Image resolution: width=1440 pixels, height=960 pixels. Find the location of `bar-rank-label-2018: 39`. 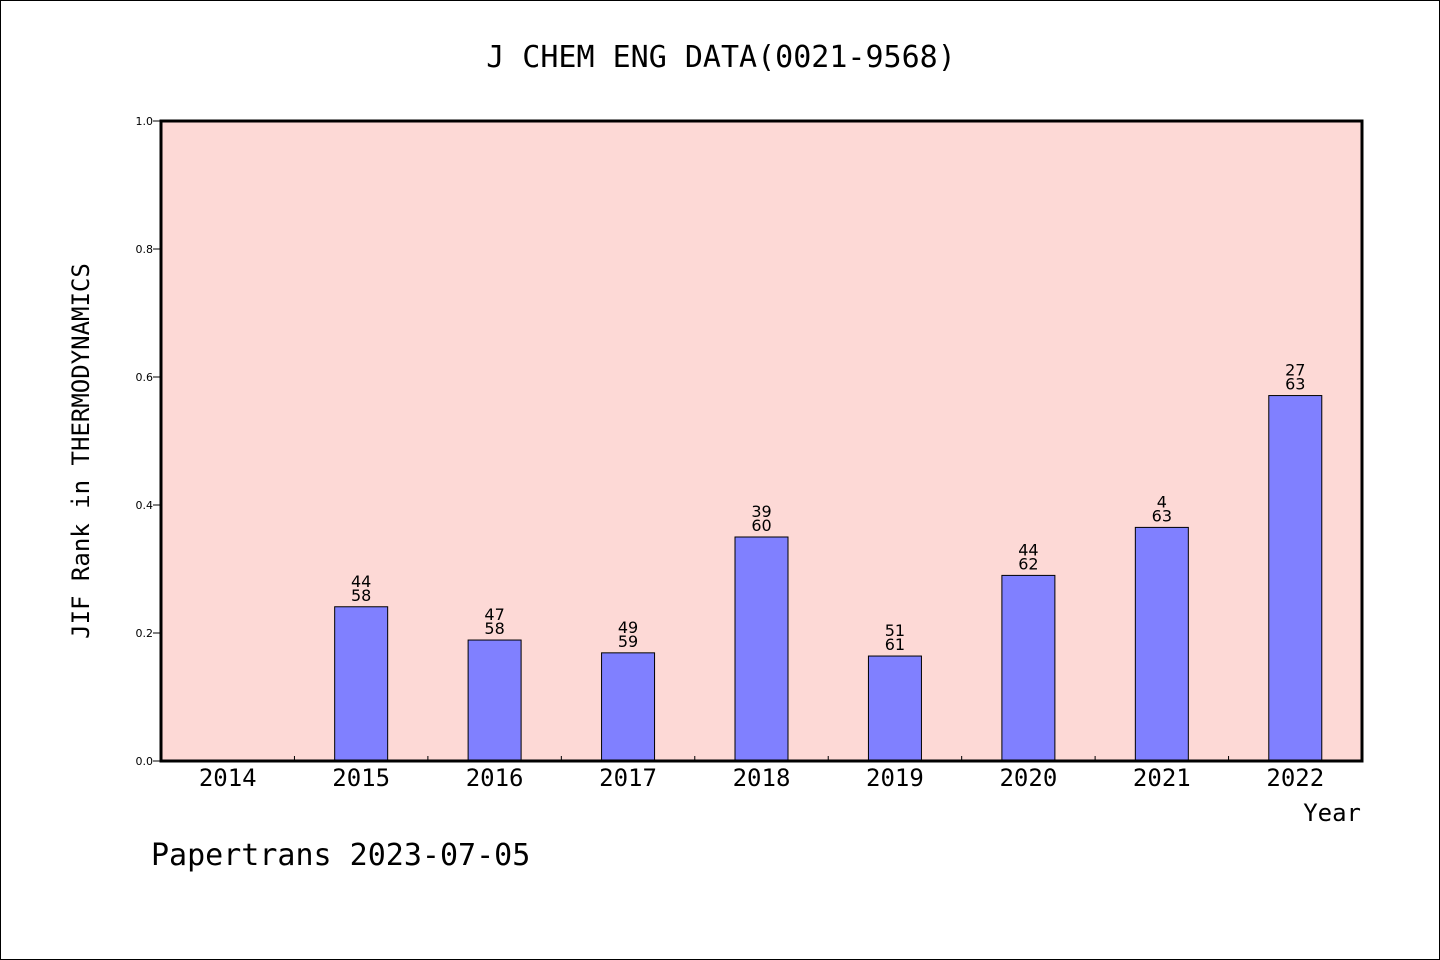

bar-rank-label-2018: 39 is located at coordinates (761, 511).